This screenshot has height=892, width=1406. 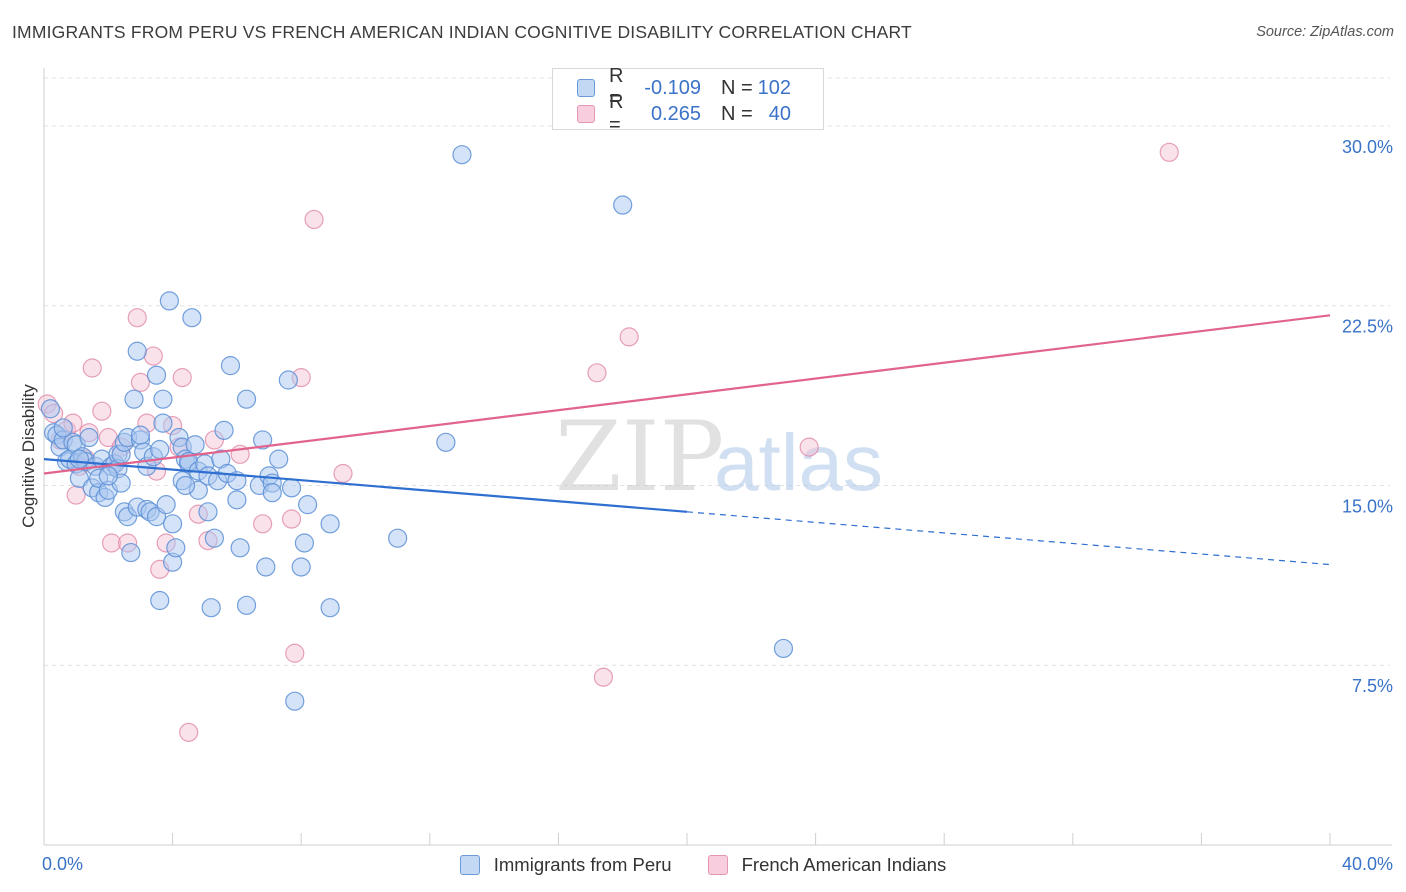 I want to click on peru-trend-line, so click(x=365, y=485).